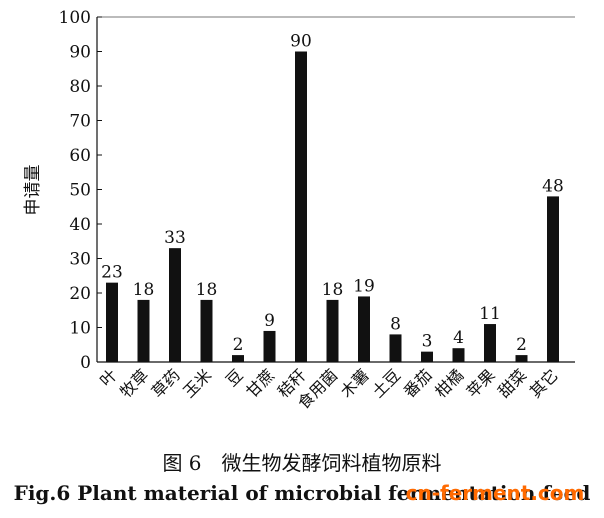 This screenshot has width=604, height=518. Describe the element at coordinates (512, 383) in the screenshot. I see `category-label: 甜菜` at that location.